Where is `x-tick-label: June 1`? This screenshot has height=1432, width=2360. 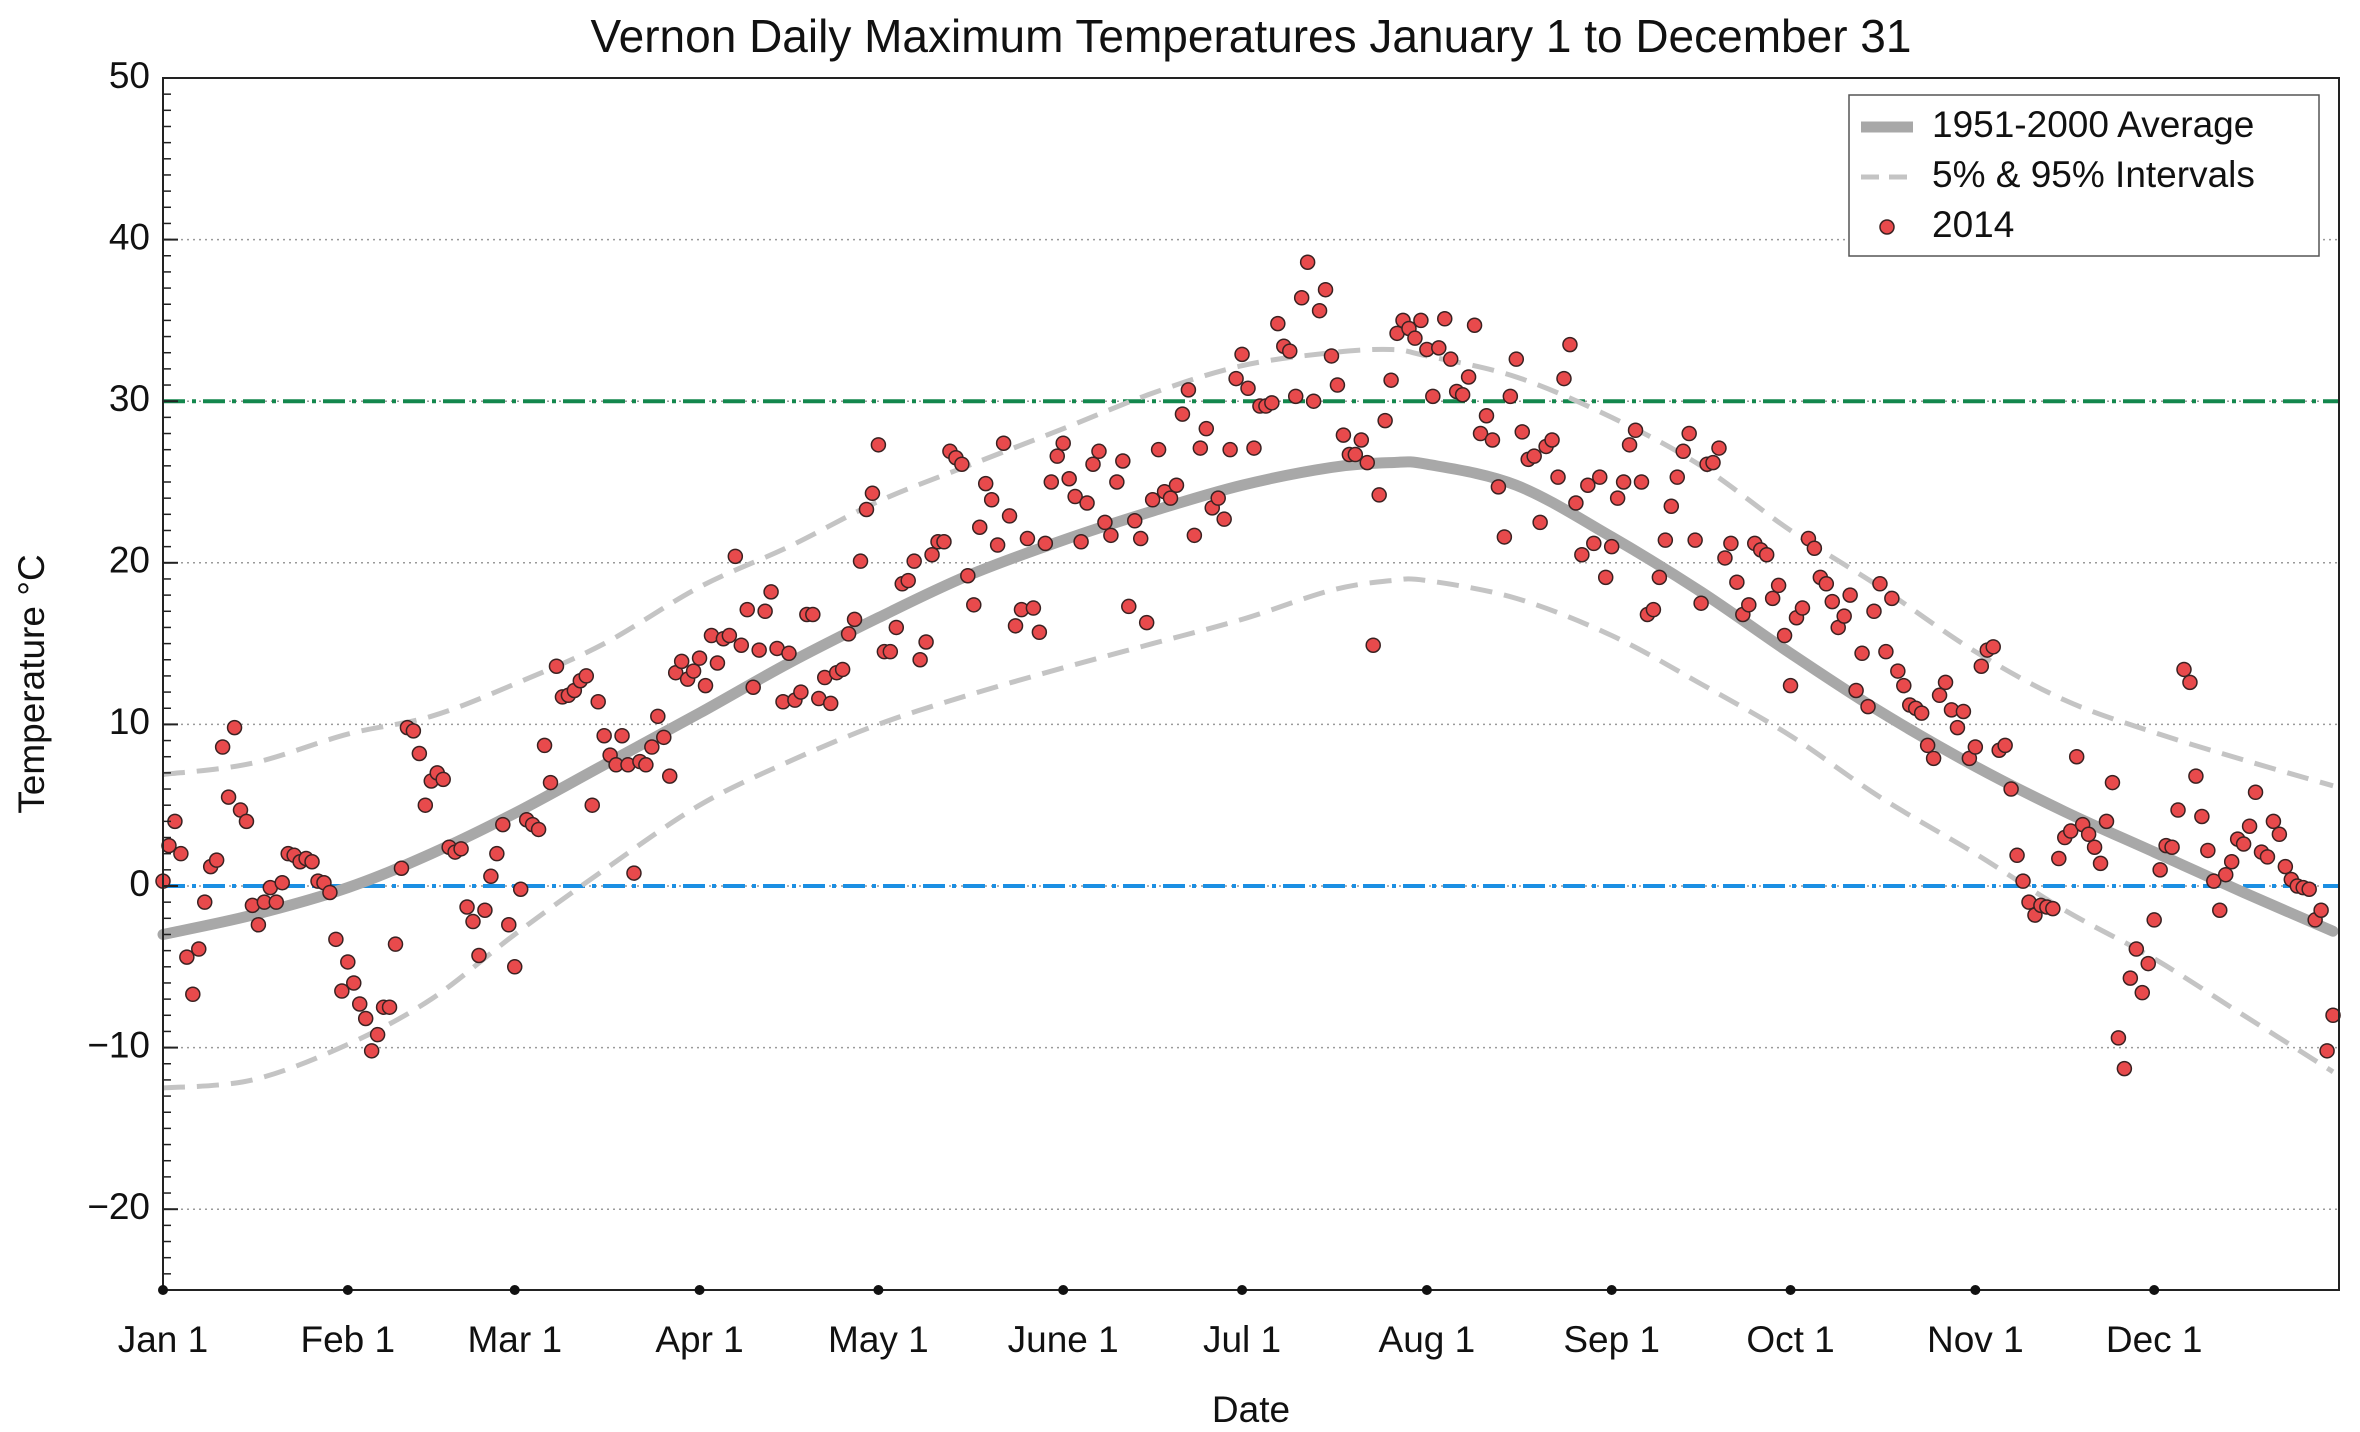 x-tick-label: June 1 is located at coordinates (1063, 1339).